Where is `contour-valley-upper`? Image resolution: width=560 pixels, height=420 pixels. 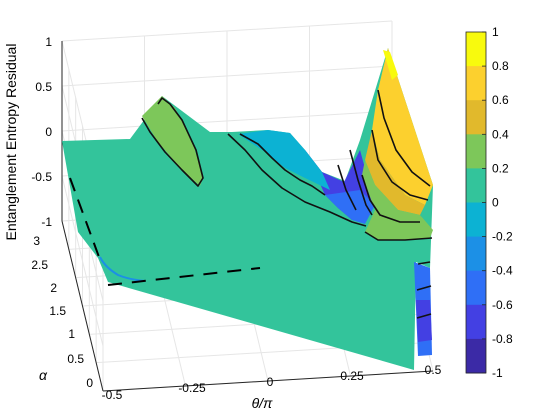 contour-valley-upper is located at coordinates (282, 164).